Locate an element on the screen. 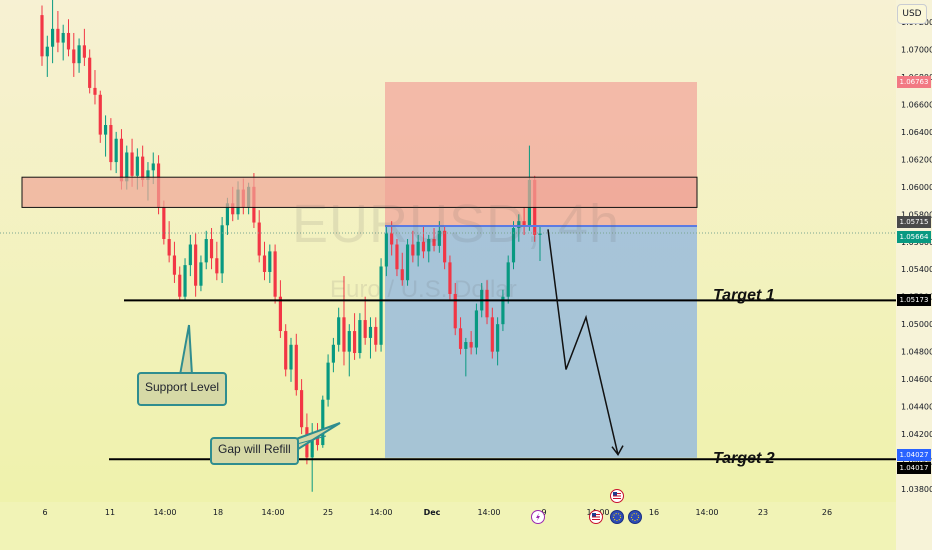 The width and height of the screenshot is (932, 550). currency-button: USD is located at coordinates (912, 14).